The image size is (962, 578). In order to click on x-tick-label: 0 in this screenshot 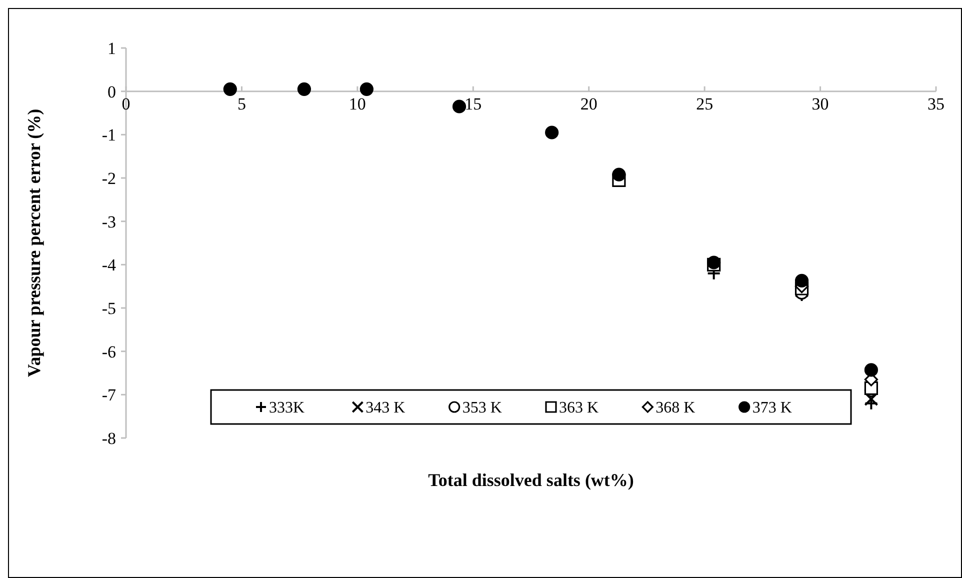, I will do `click(126, 104)`.